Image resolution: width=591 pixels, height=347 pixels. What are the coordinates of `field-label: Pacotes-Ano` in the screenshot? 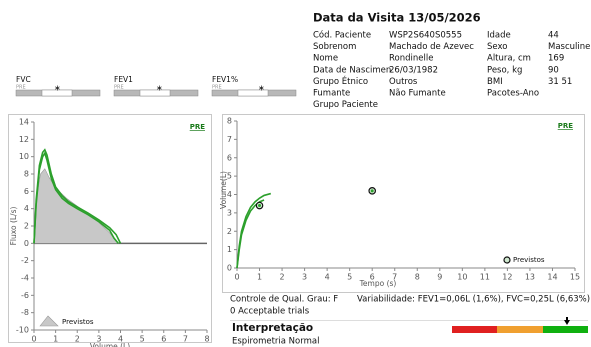 It's located at (513, 94).